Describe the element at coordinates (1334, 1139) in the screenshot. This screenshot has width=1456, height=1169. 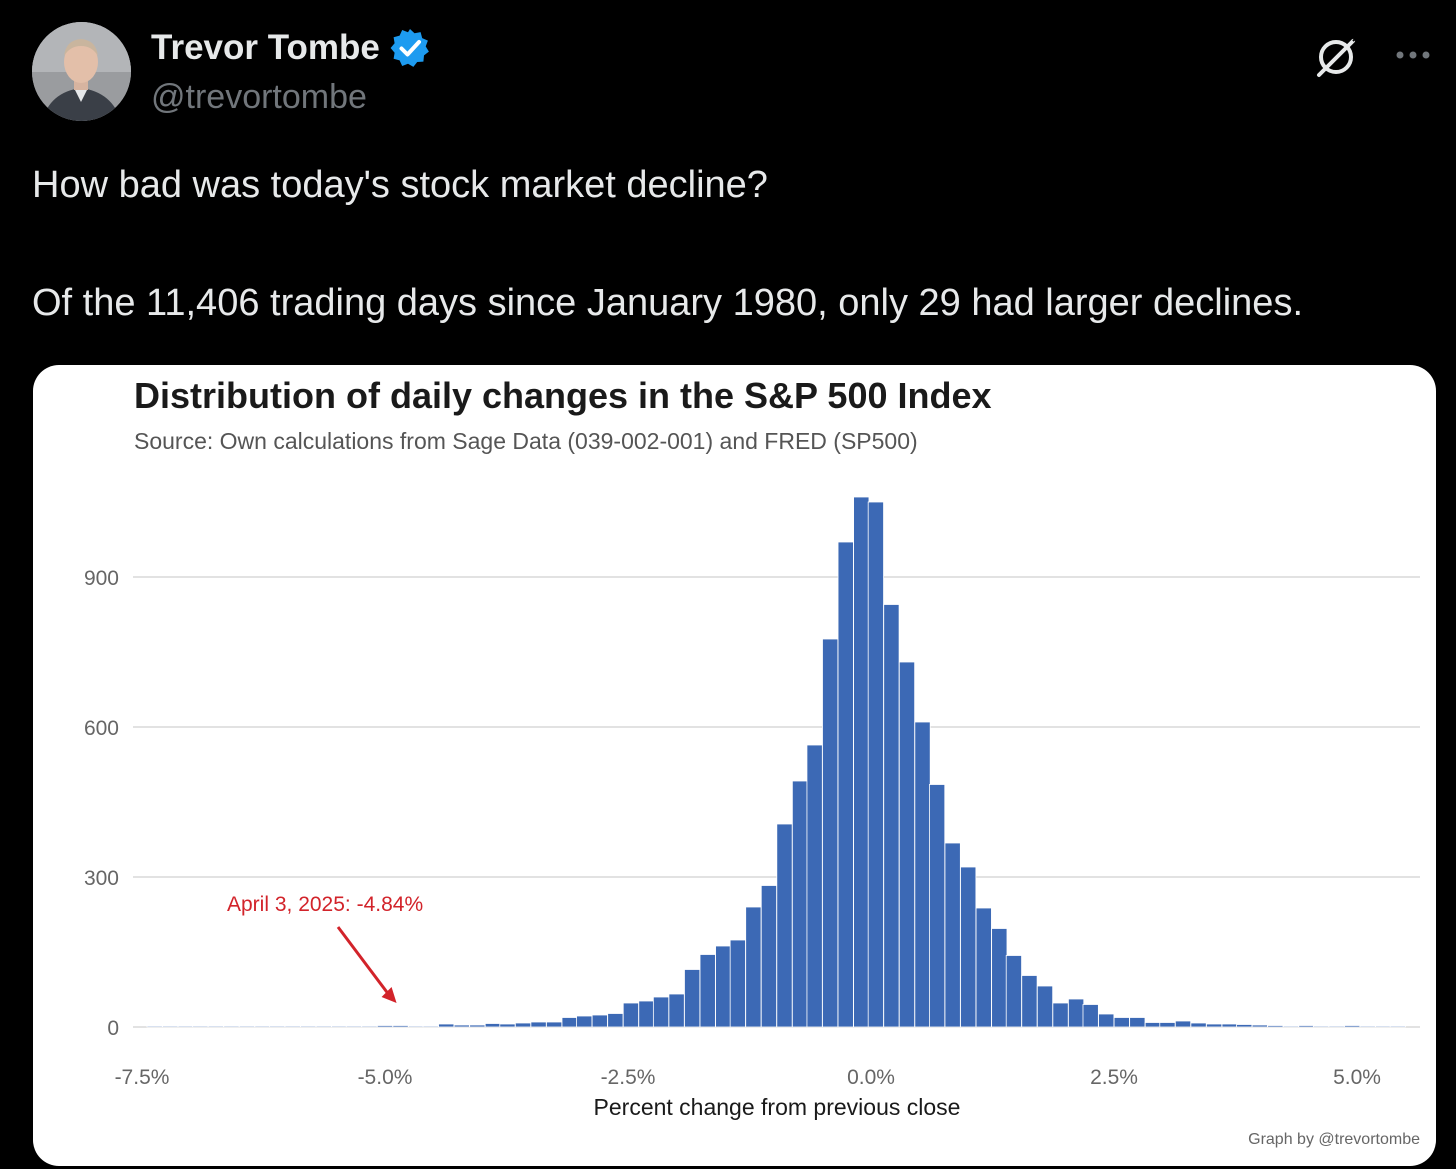
I see `graph-credit: Graph by @trevortombe` at that location.